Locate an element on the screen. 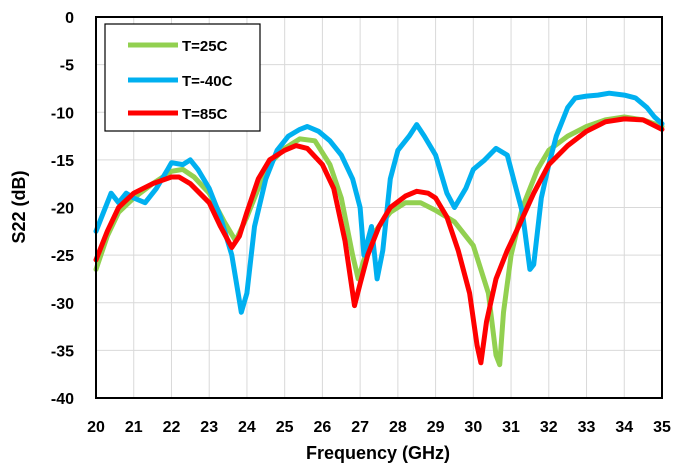 Image resolution: width=691 pixels, height=468 pixels. y-tick-label: -30 is located at coordinates (62, 304).